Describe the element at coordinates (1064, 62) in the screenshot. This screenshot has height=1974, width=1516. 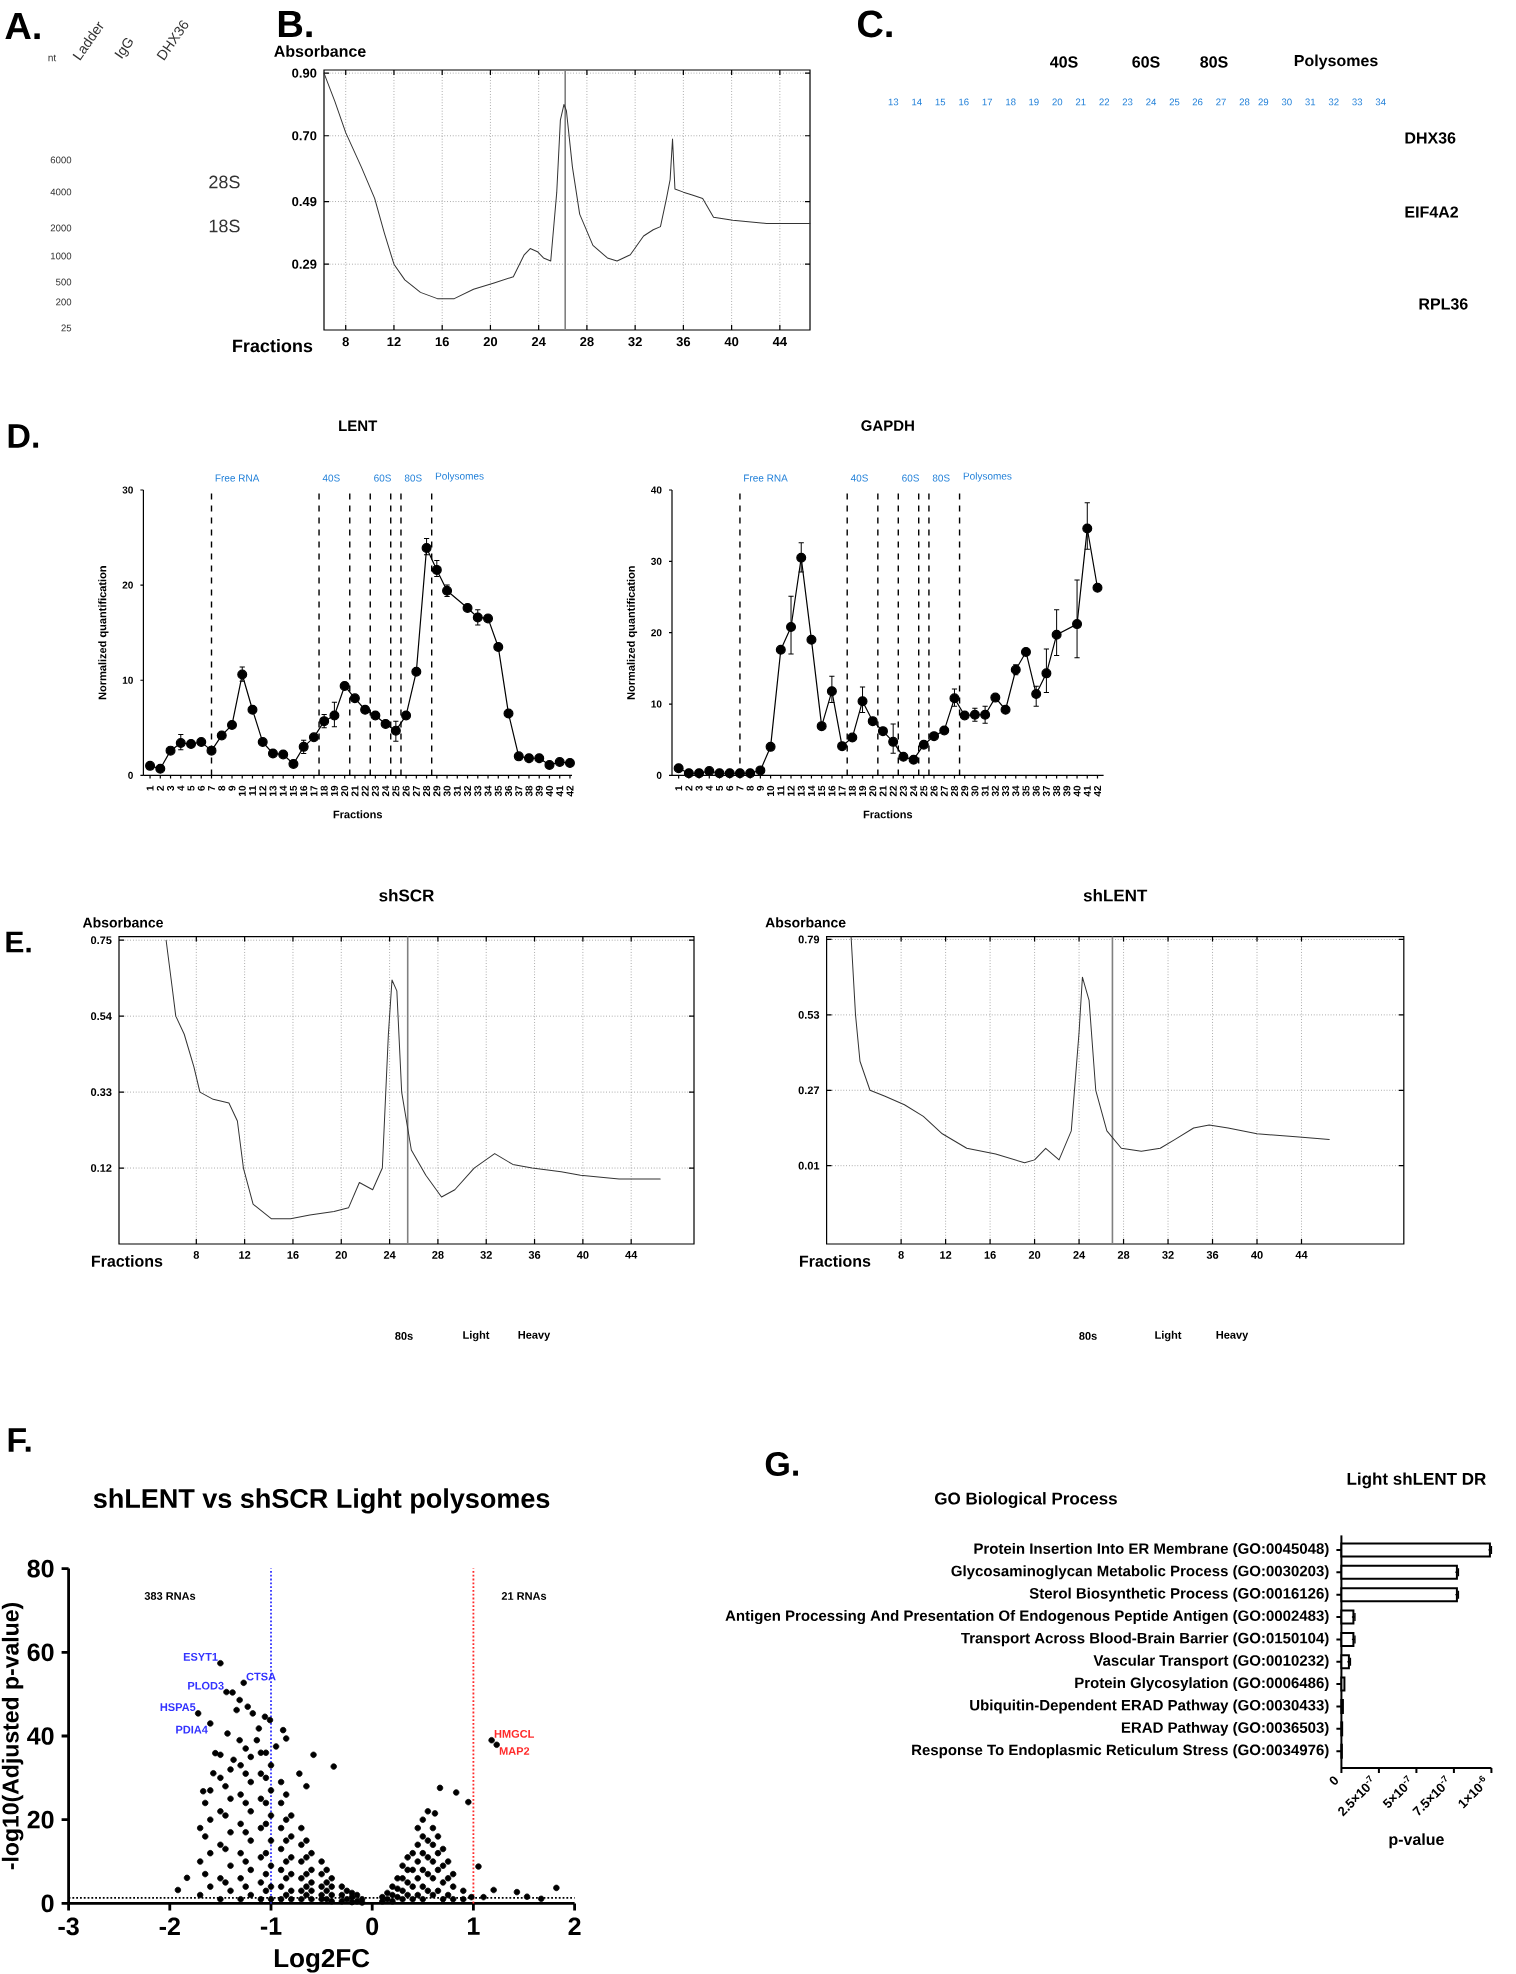
I see `text: 40S` at that location.